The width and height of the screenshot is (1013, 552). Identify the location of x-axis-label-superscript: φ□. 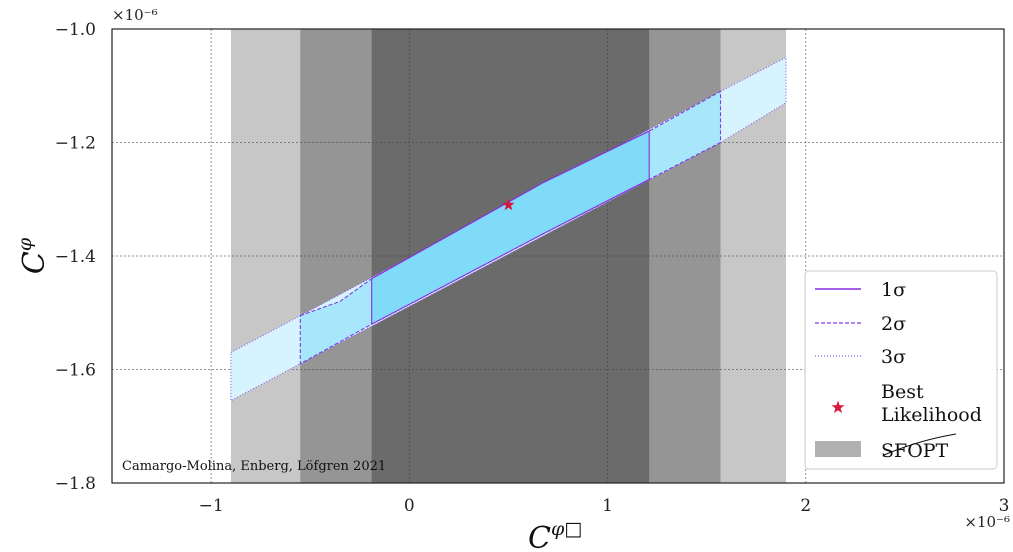
(566, 529).